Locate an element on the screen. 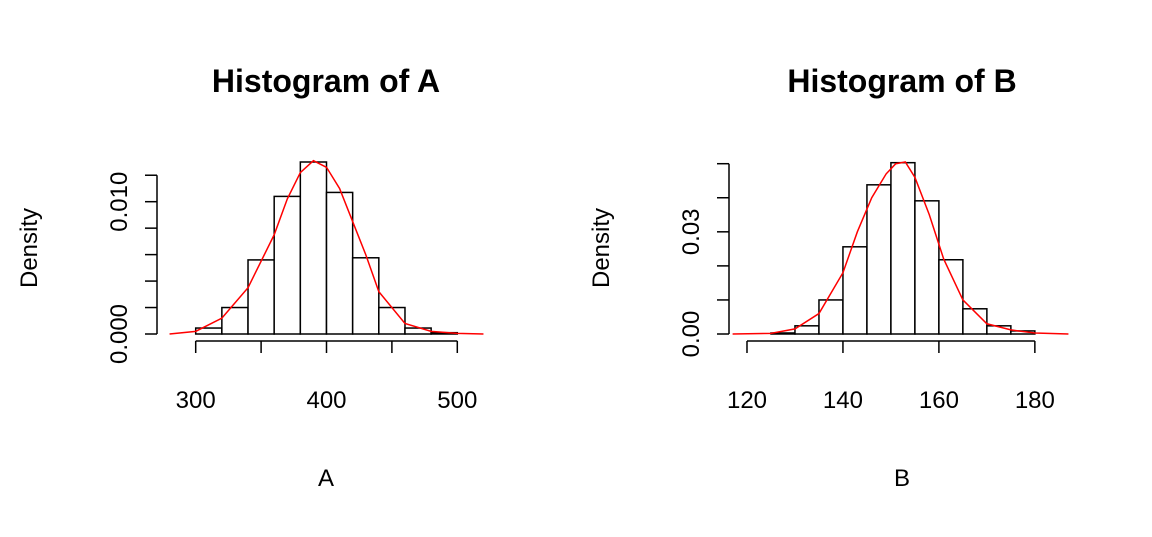 The height and width of the screenshot is (537, 1152). x-axis-label: B is located at coordinates (902, 478).